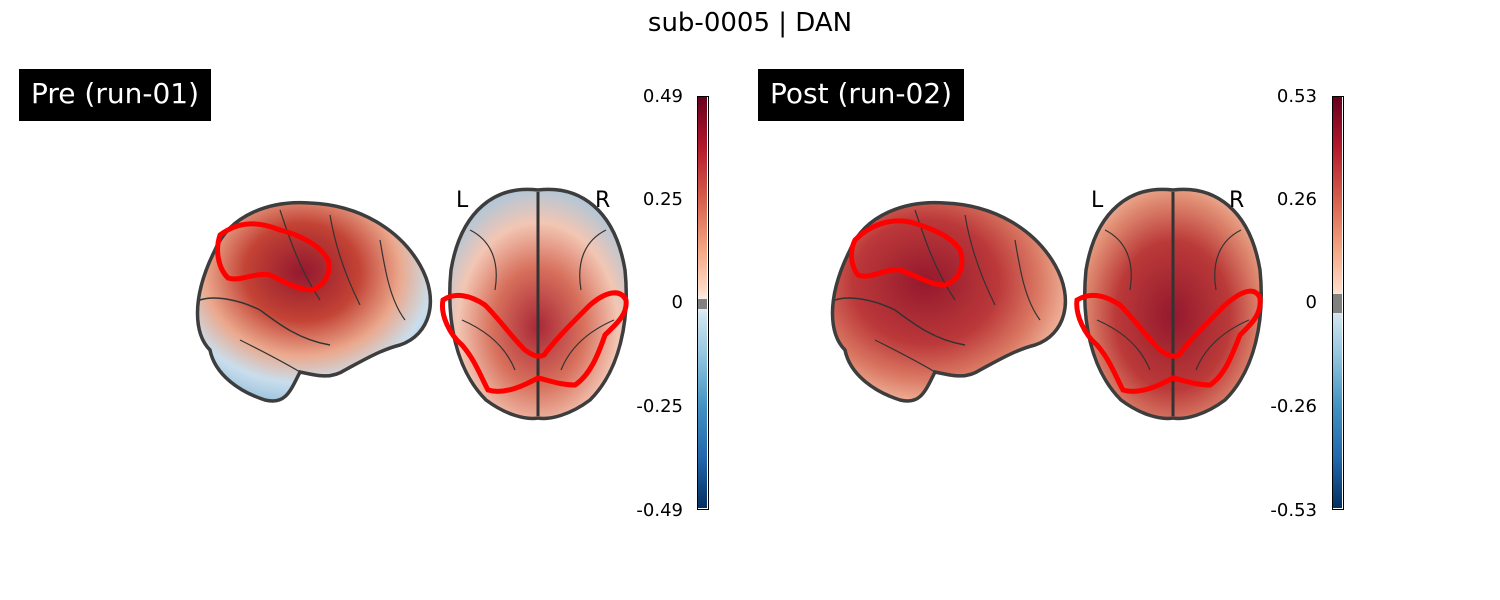 The width and height of the screenshot is (1500, 600). What do you see at coordinates (603, 200) in the screenshot?
I see `orientation-right-label-pre: R` at bounding box center [603, 200].